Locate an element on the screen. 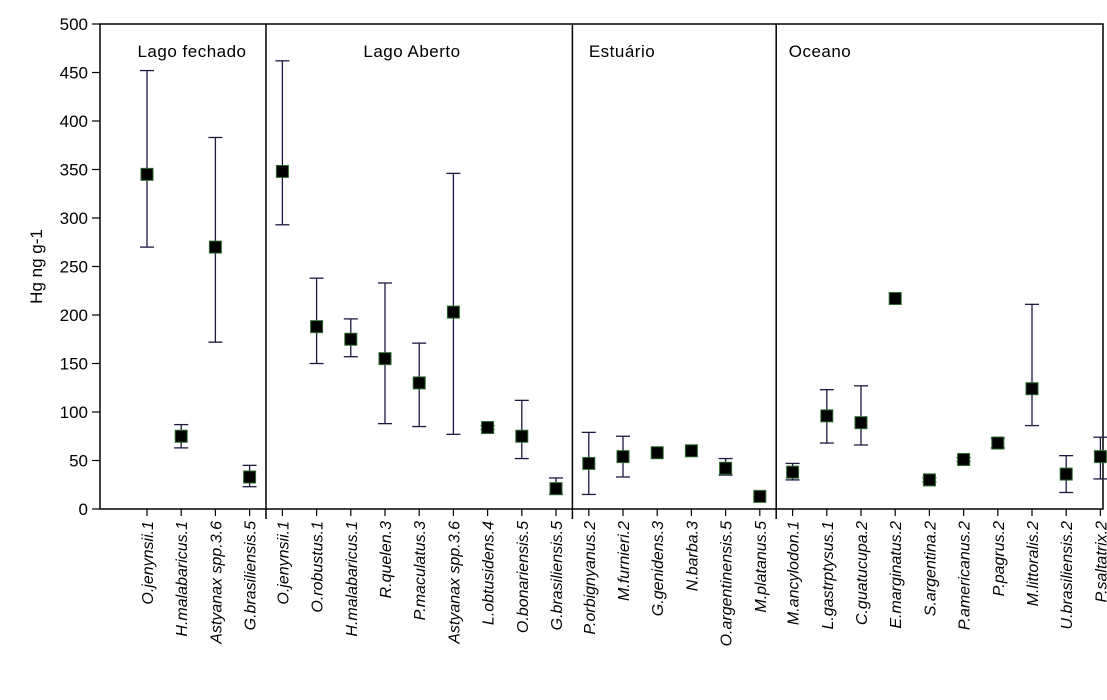  x-tick-label: U.brasiliensis.2 is located at coordinates (1067, 575).